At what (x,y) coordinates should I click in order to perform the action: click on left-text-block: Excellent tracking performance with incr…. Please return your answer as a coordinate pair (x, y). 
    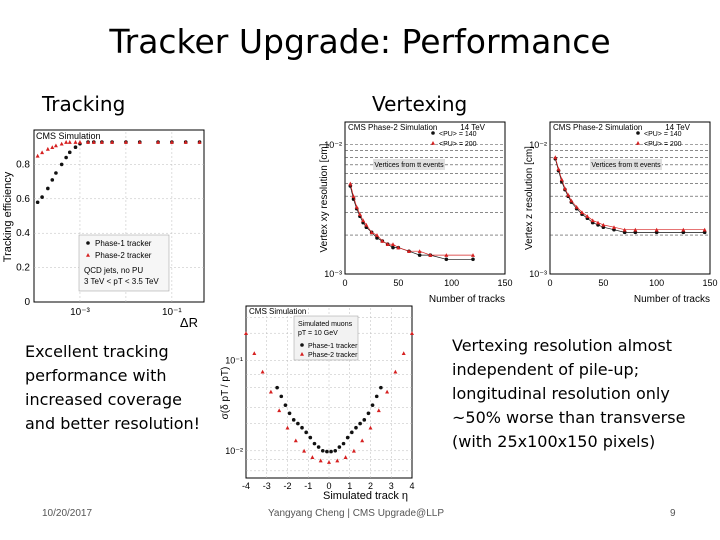
    Looking at the image, I should click on (112, 388).